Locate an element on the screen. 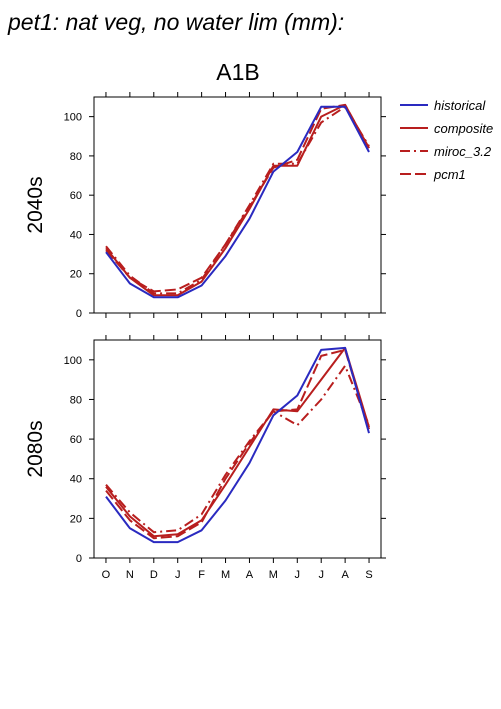 The image size is (501, 709). x-tick-label: S is located at coordinates (368, 575).